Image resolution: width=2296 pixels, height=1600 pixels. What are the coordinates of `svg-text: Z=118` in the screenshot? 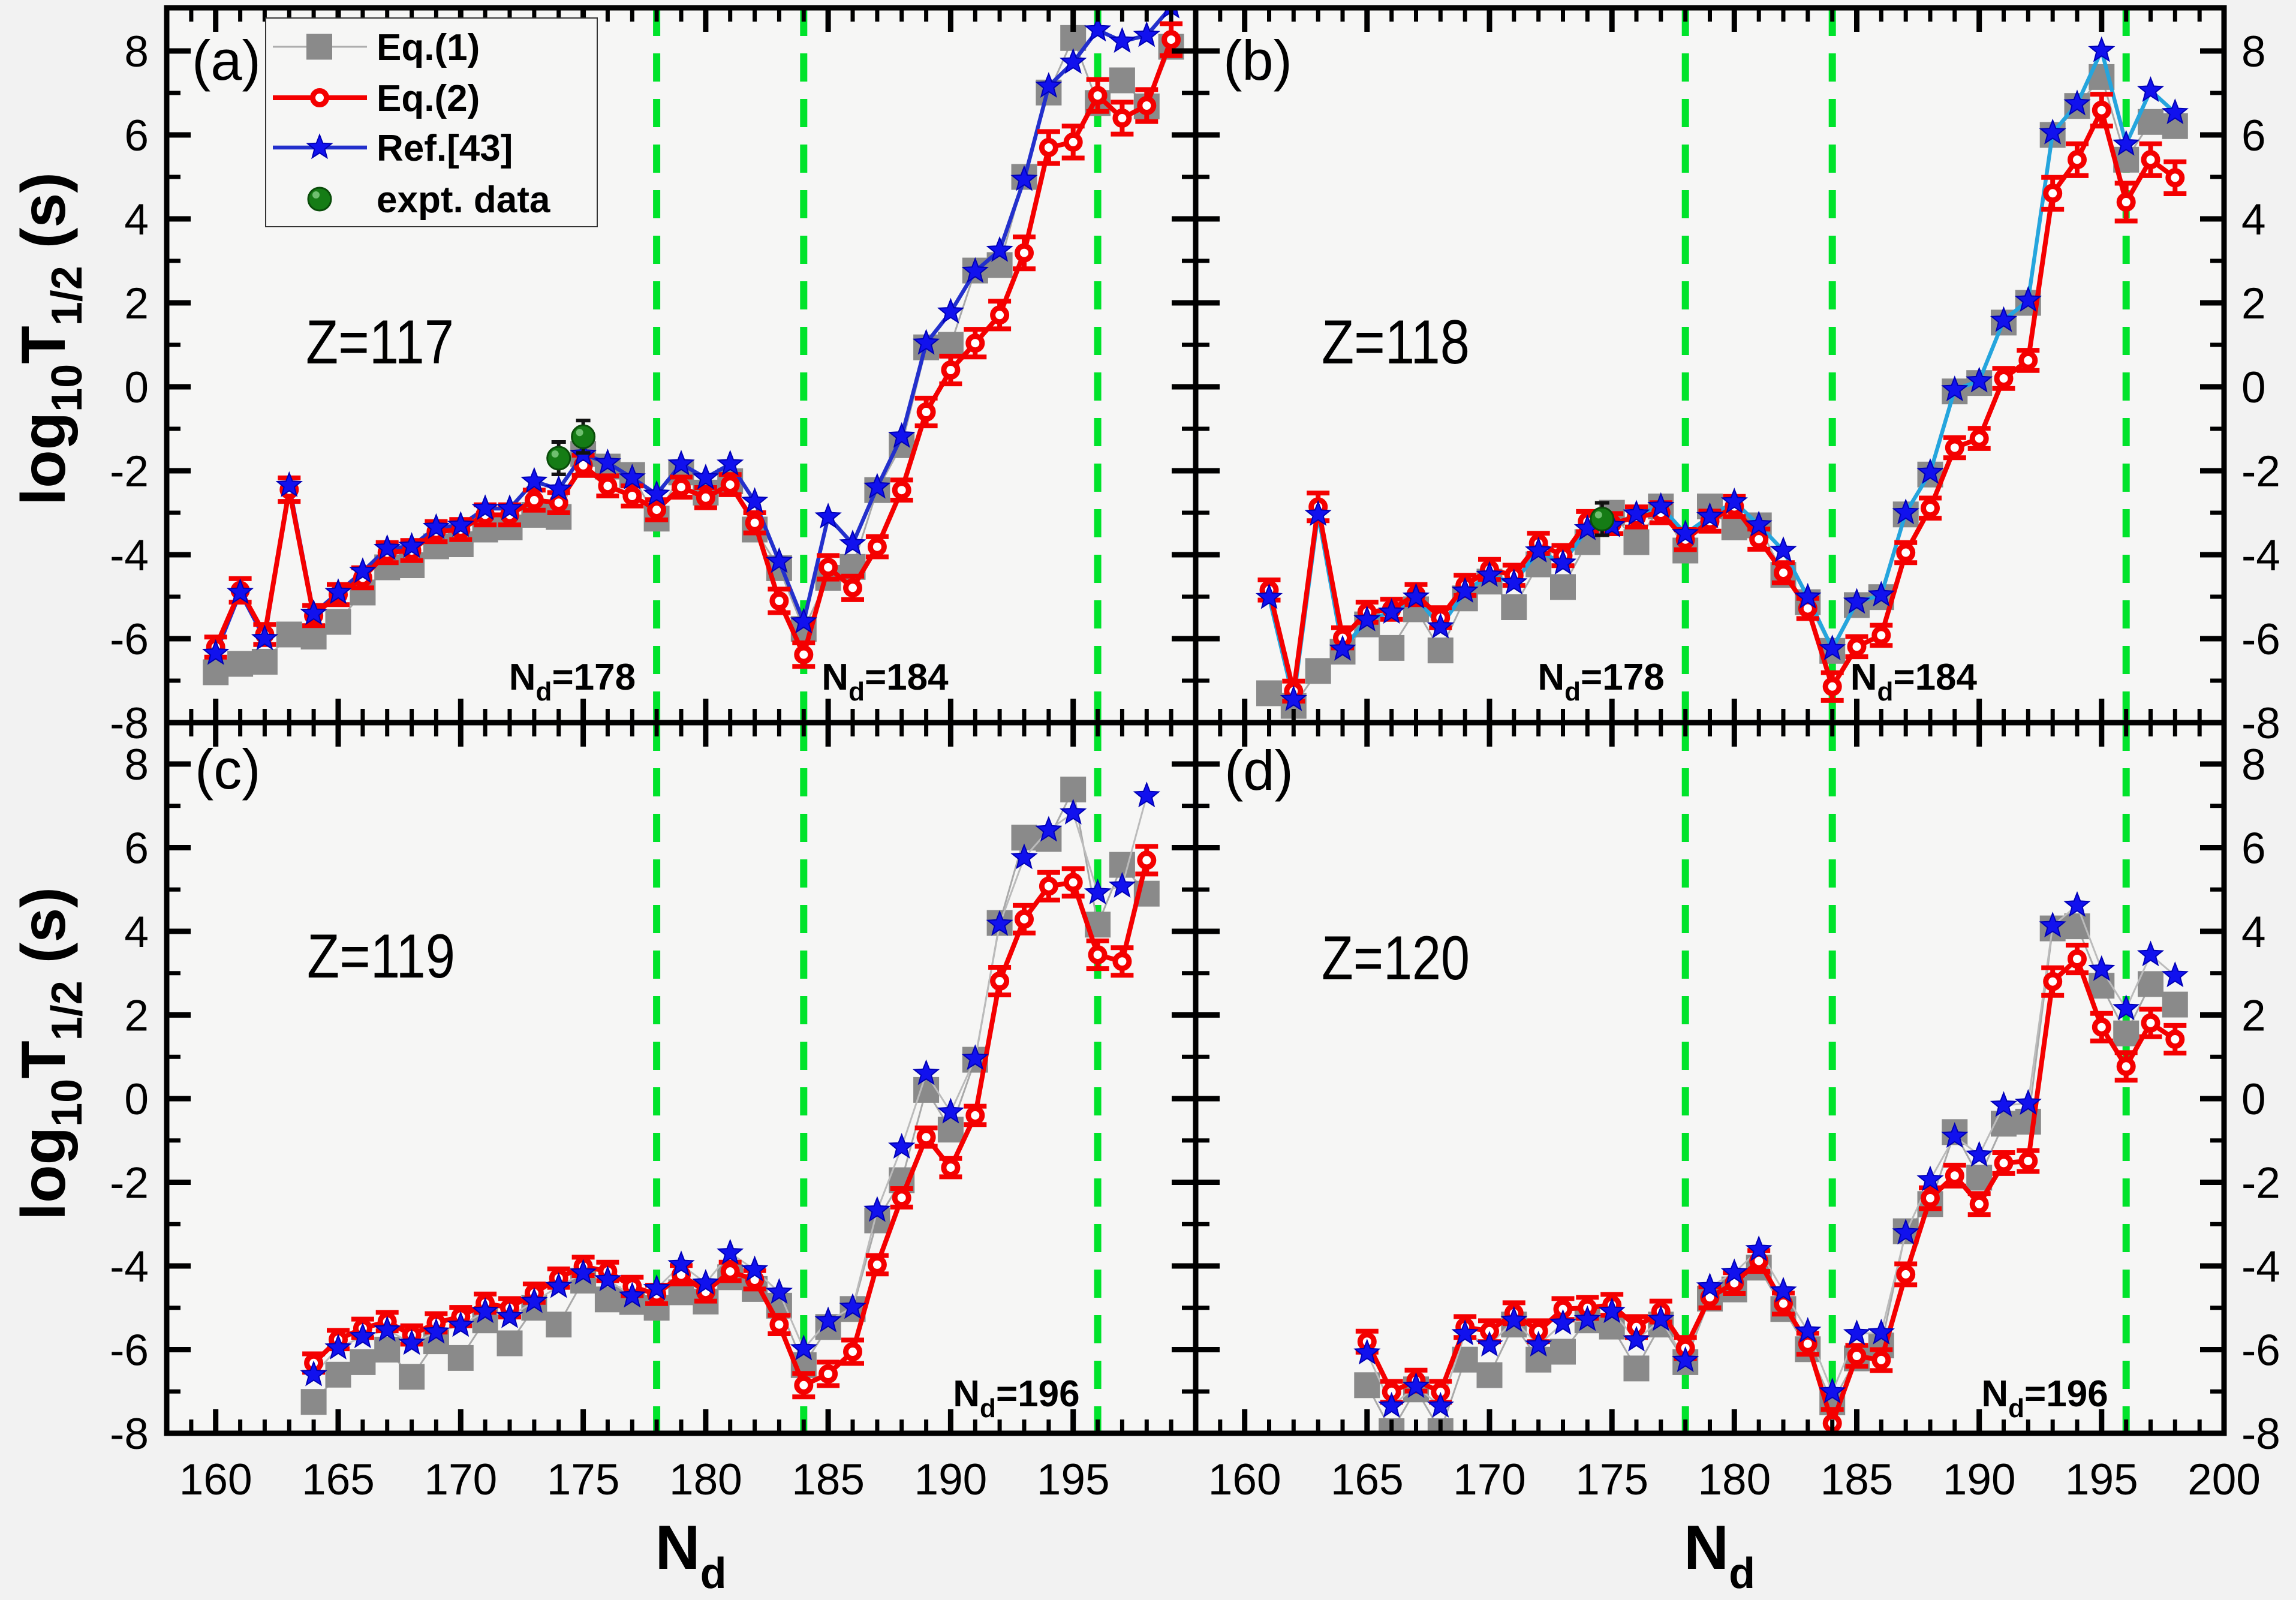 It's located at (1396, 342).